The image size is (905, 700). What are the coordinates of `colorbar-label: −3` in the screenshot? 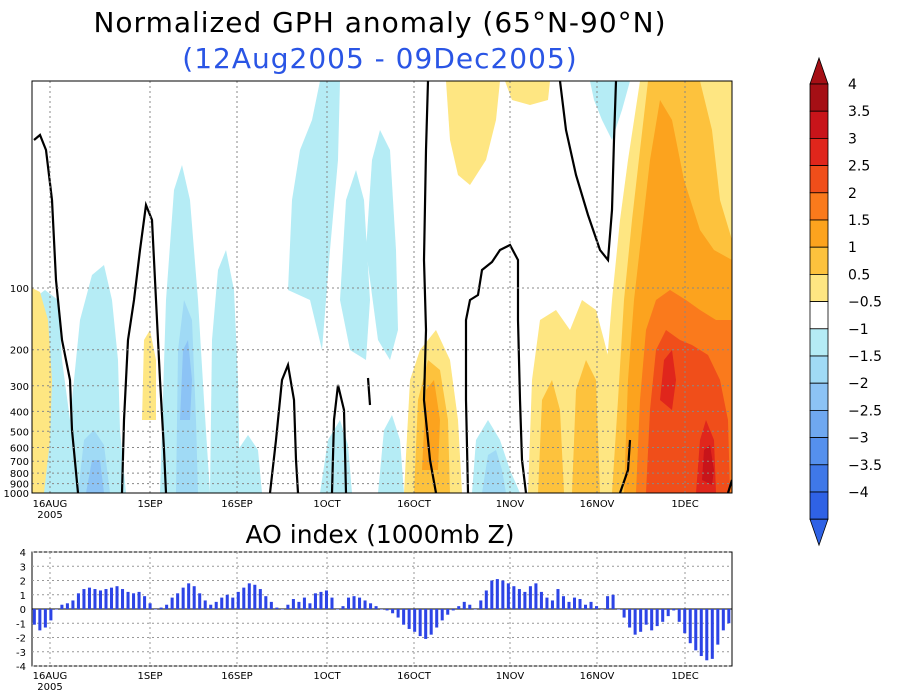 It's located at (858, 439).